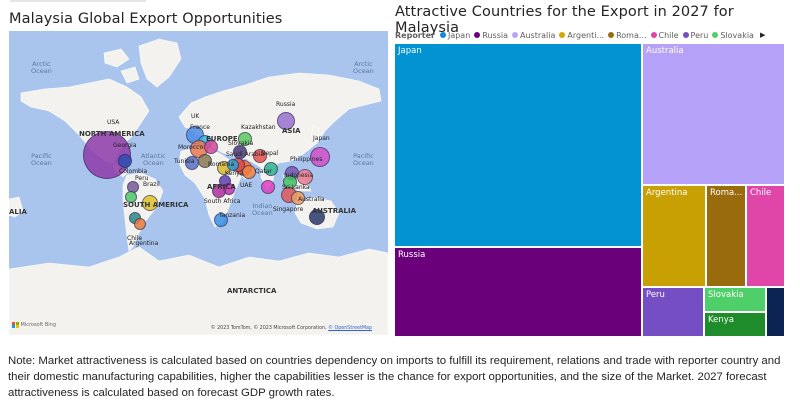  Describe the element at coordinates (762, 35) in the screenshot. I see `legend-next-arrow-icon: ▶` at that location.